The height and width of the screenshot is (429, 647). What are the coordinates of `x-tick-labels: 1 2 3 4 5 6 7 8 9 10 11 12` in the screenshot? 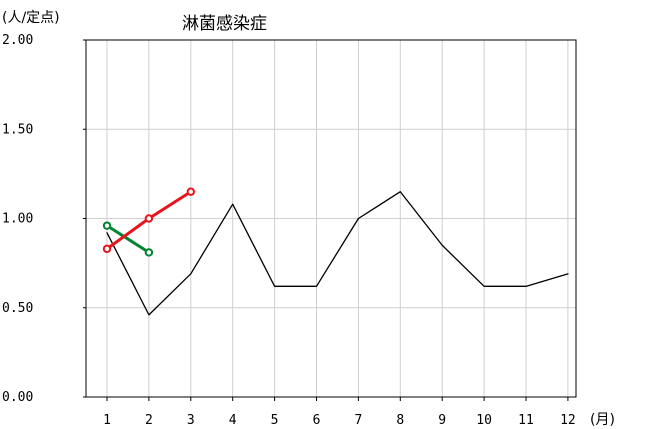 It's located at (339, 420).